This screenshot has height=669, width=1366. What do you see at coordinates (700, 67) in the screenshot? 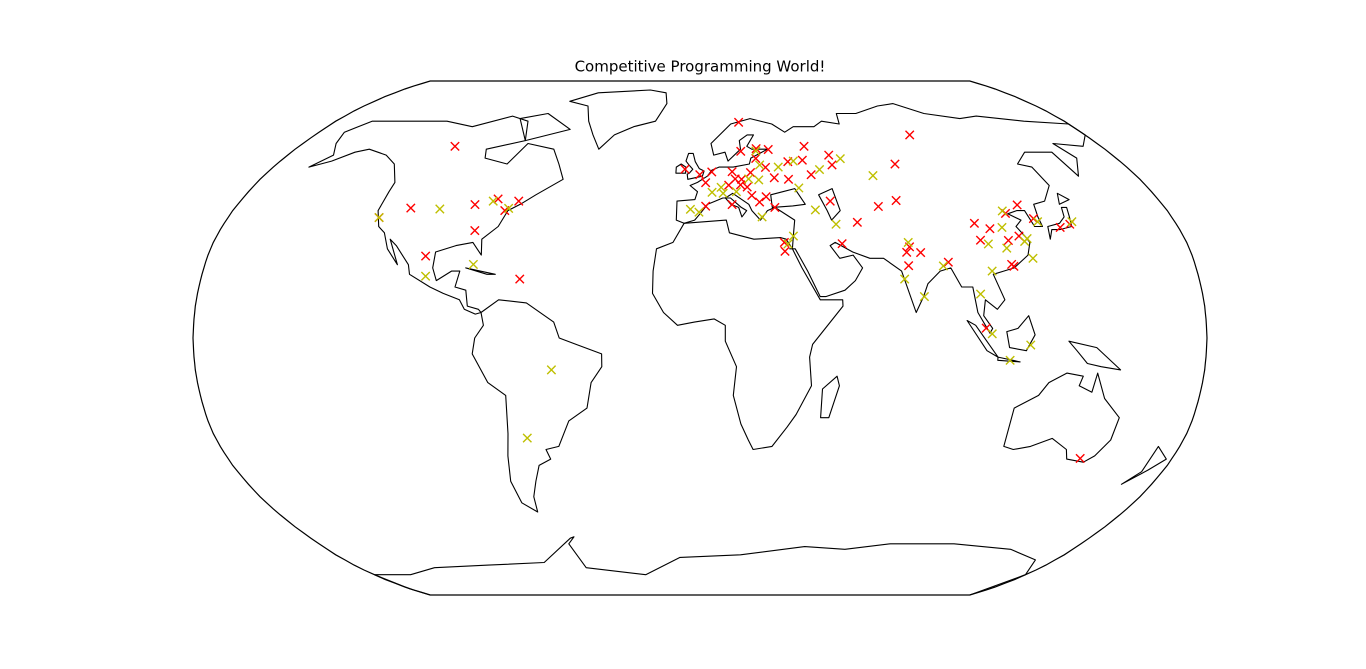
I see `chart-title: Competitive Programming World!` at bounding box center [700, 67].